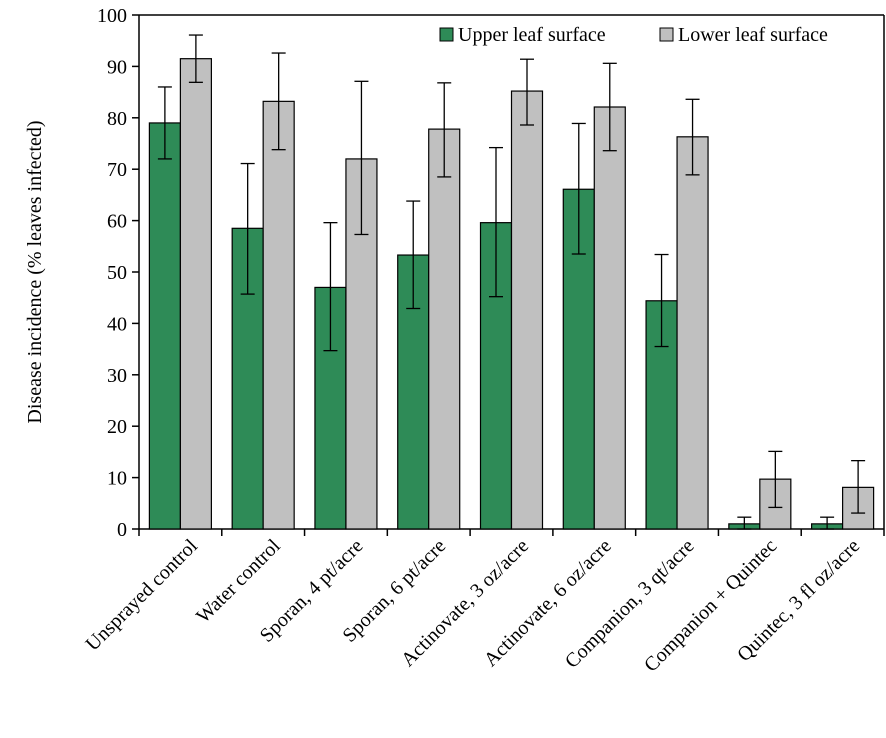 The width and height of the screenshot is (886, 738). Describe the element at coordinates (117, 170) in the screenshot. I see `y-tick-label: 70` at that location.